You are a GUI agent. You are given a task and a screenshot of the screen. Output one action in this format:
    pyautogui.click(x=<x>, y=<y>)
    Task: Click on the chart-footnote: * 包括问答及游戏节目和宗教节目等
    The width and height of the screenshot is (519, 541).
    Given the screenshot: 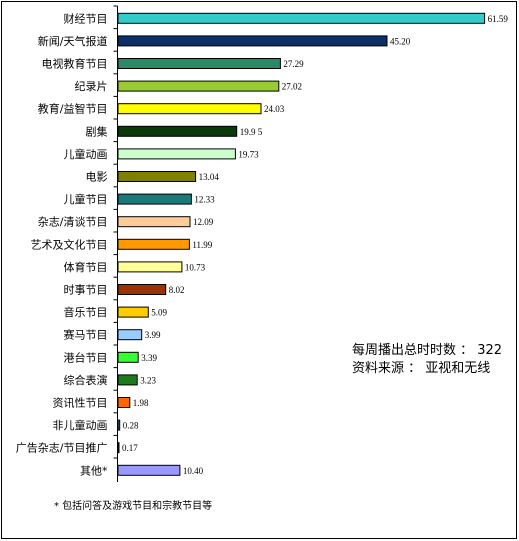 What is the action you would take?
    pyautogui.click(x=133, y=506)
    